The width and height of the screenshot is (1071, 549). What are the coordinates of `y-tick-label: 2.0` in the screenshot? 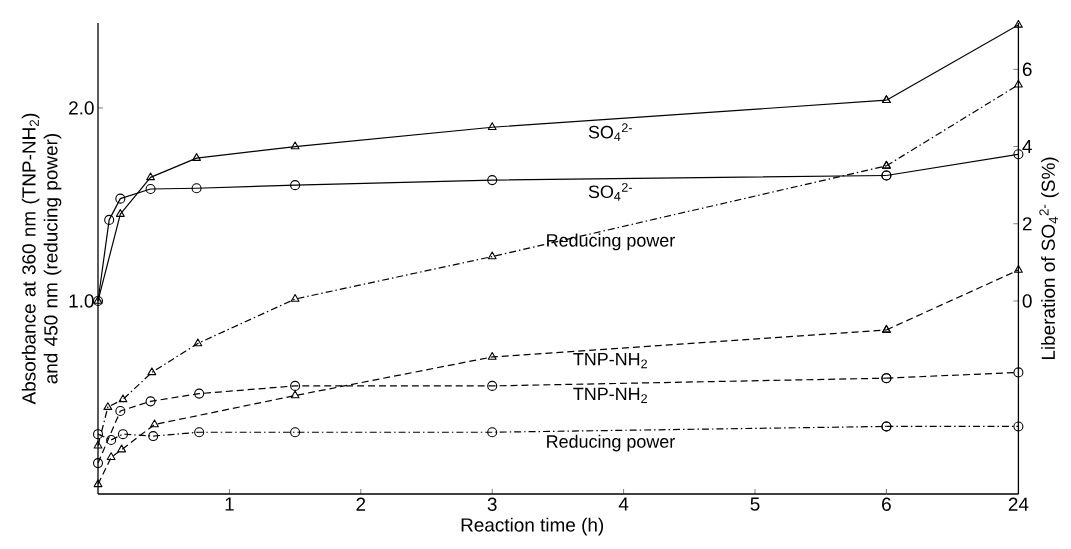 It's located at (81, 108).